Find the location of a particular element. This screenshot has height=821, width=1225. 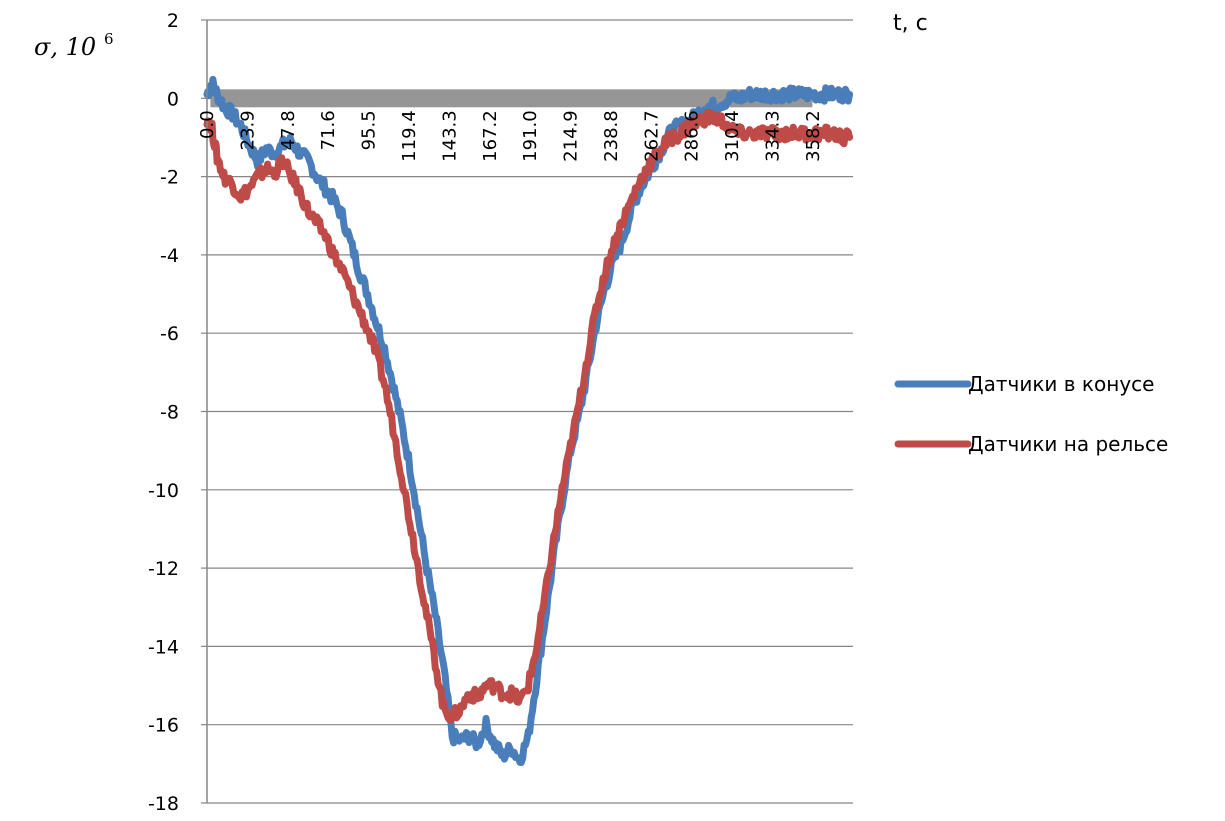

legend-label-2: Датчики на рельсе is located at coordinates (1068, 444).